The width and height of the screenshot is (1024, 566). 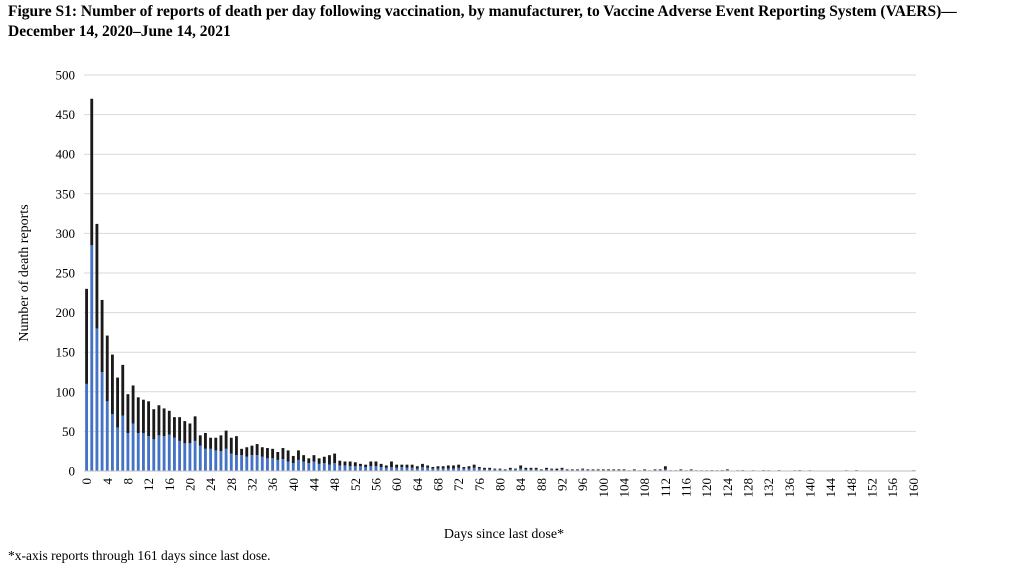 I want to click on x-tick-label: 120, so click(x=706, y=488).